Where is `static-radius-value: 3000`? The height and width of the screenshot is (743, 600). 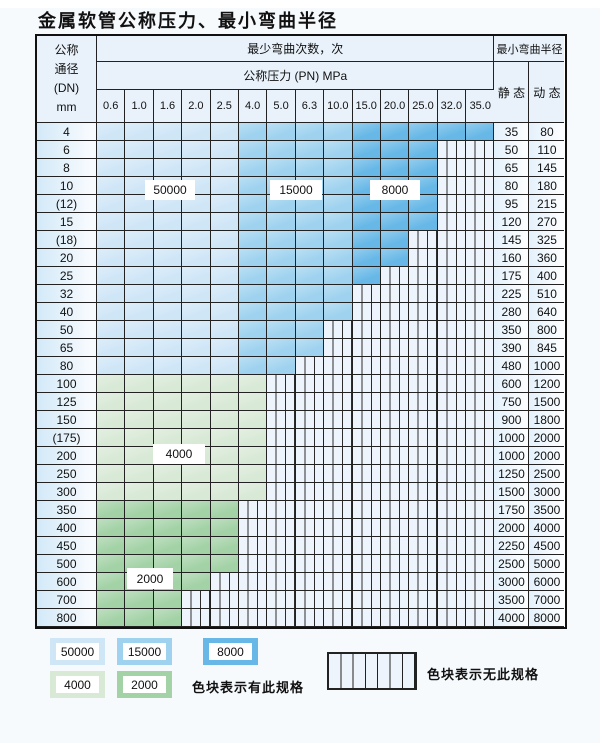
static-radius-value: 3000 is located at coordinates (512, 582).